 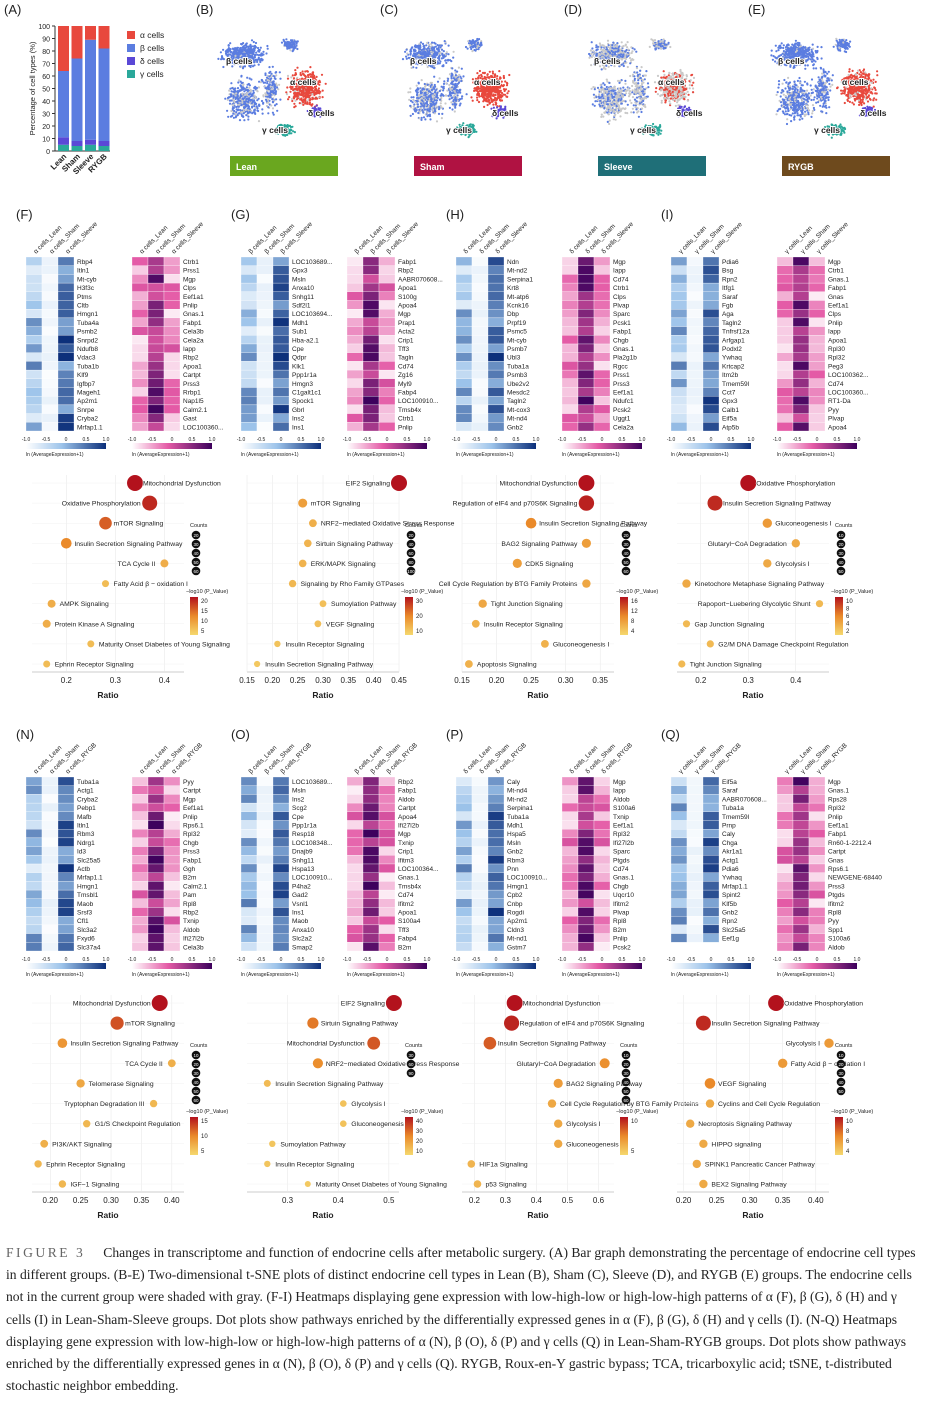 What do you see at coordinates (46, 77) in the screenshot?
I see `y-tick-label: 60` at bounding box center [46, 77].